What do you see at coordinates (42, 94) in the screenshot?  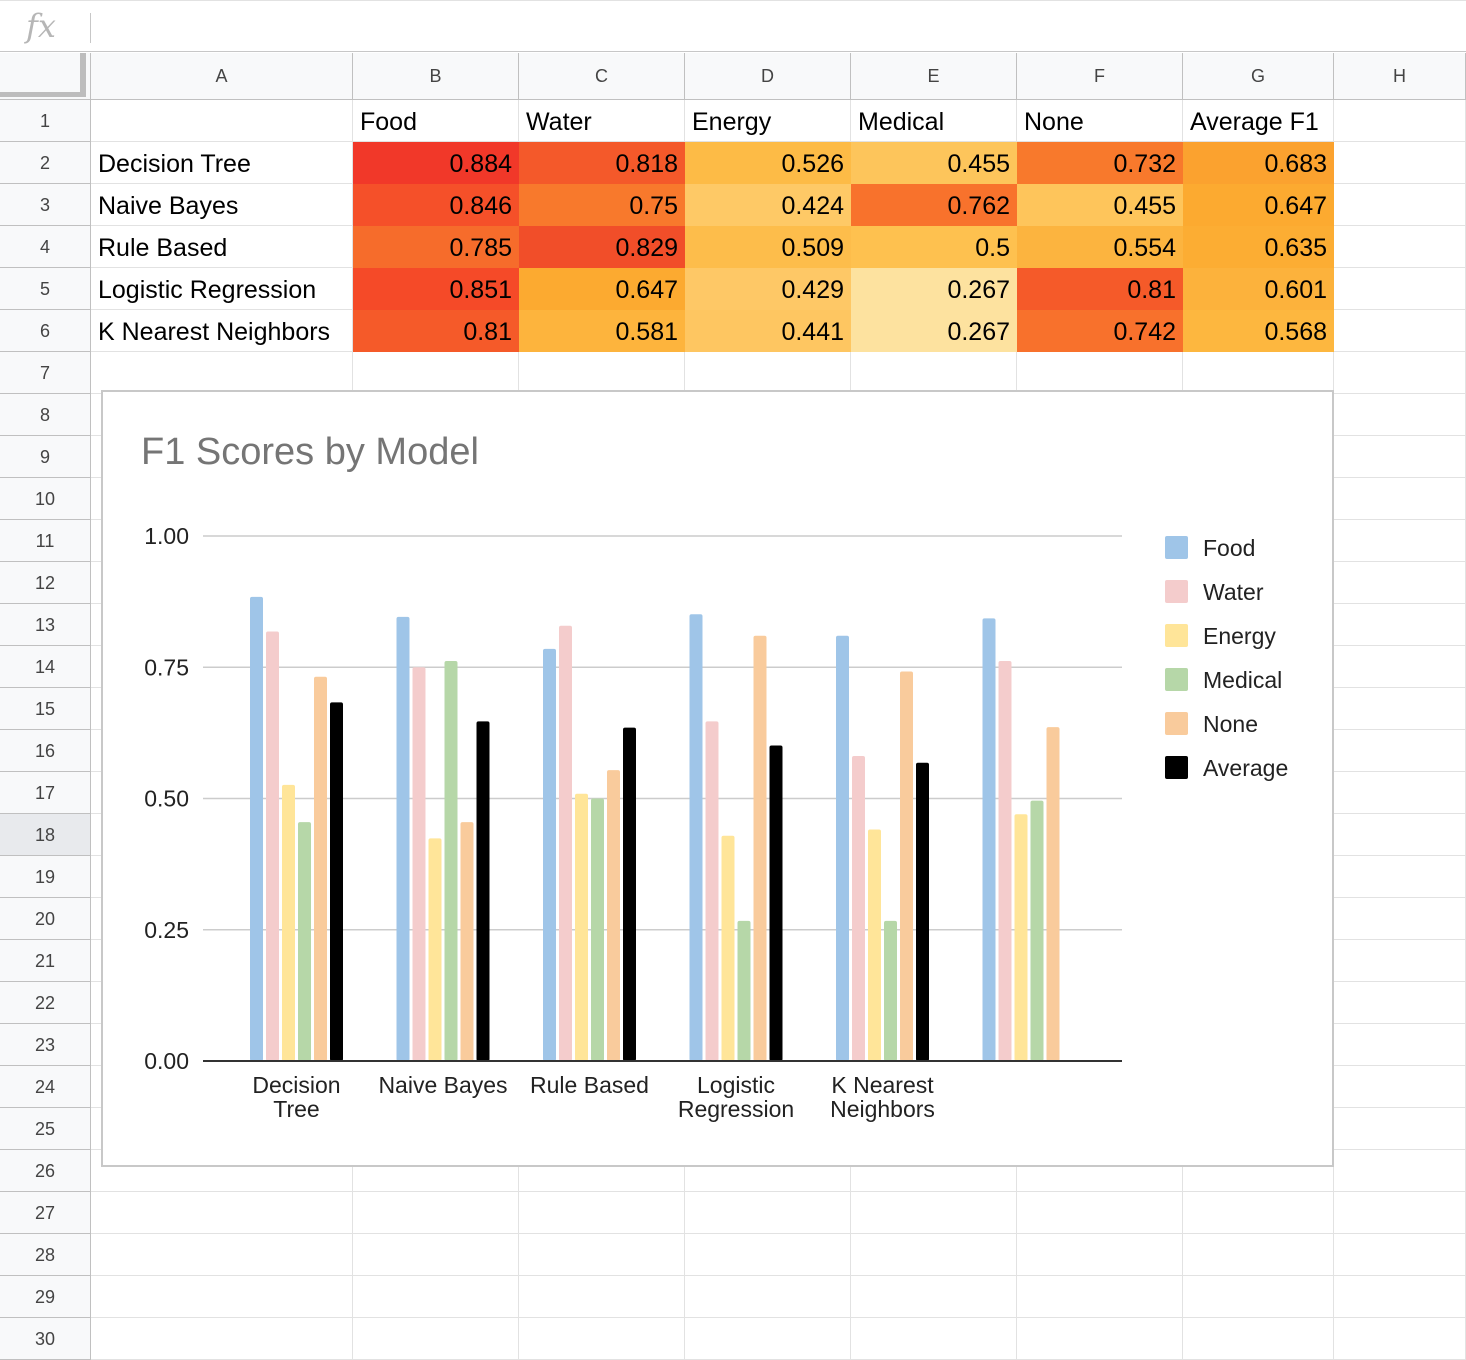 I see `frozen-row-handle` at bounding box center [42, 94].